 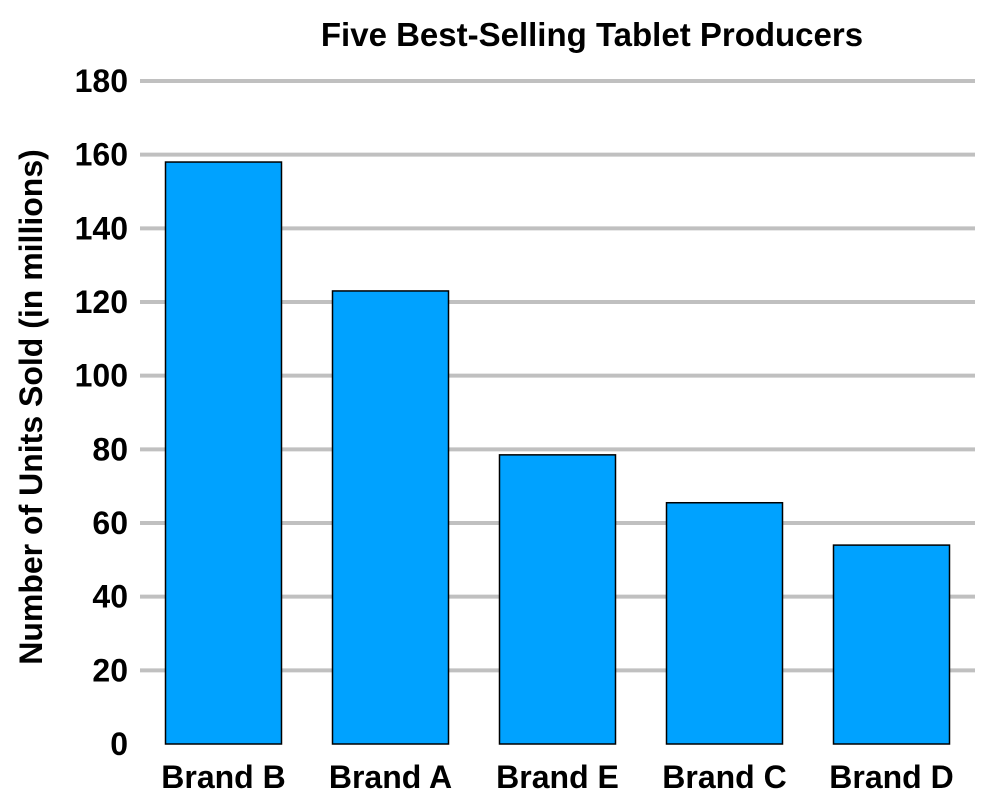 What do you see at coordinates (110, 523) in the screenshot?
I see `y-tick-label: 60` at bounding box center [110, 523].